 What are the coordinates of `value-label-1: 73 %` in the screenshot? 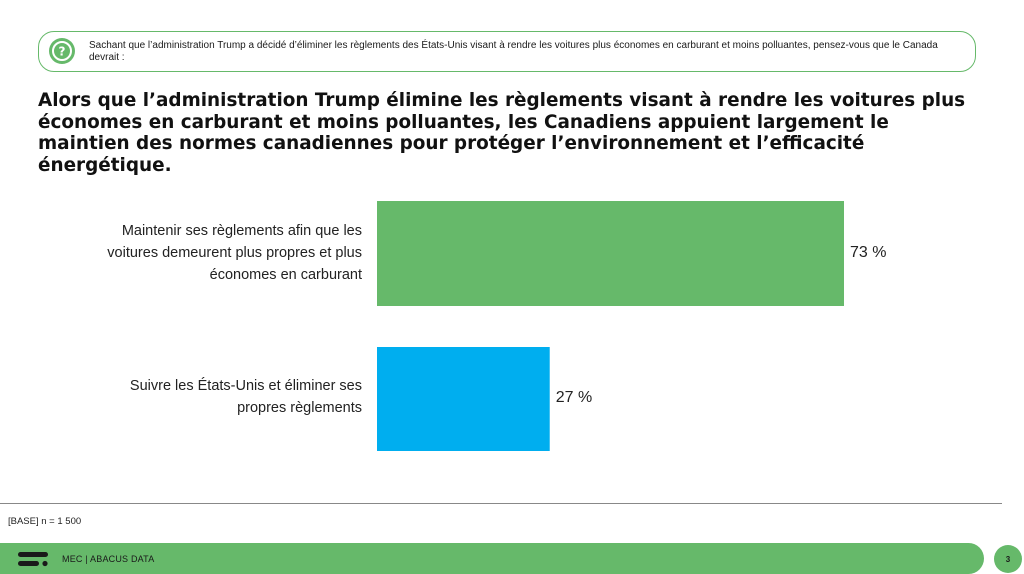 It's located at (868, 252).